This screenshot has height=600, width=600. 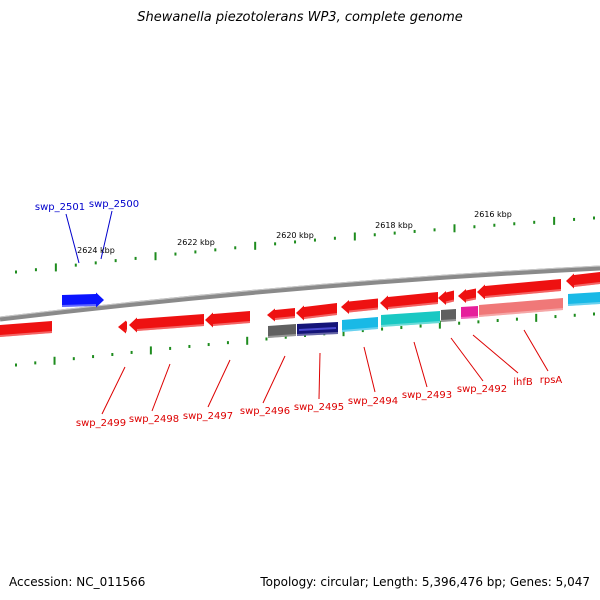 I want to click on gene-label-swp_2500: swp_2500, so click(x=114, y=204).